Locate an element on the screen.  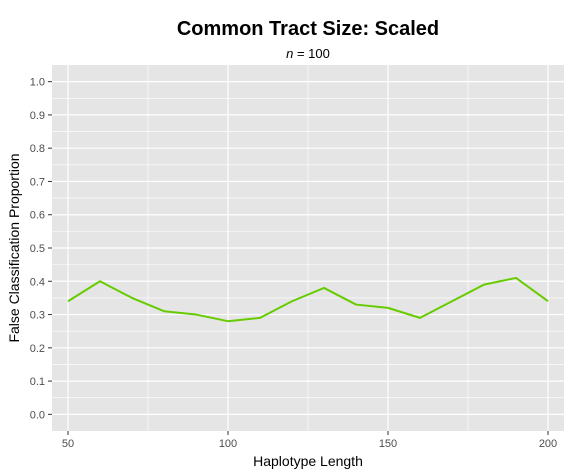
x-tick-label: 150 is located at coordinates (388, 444).